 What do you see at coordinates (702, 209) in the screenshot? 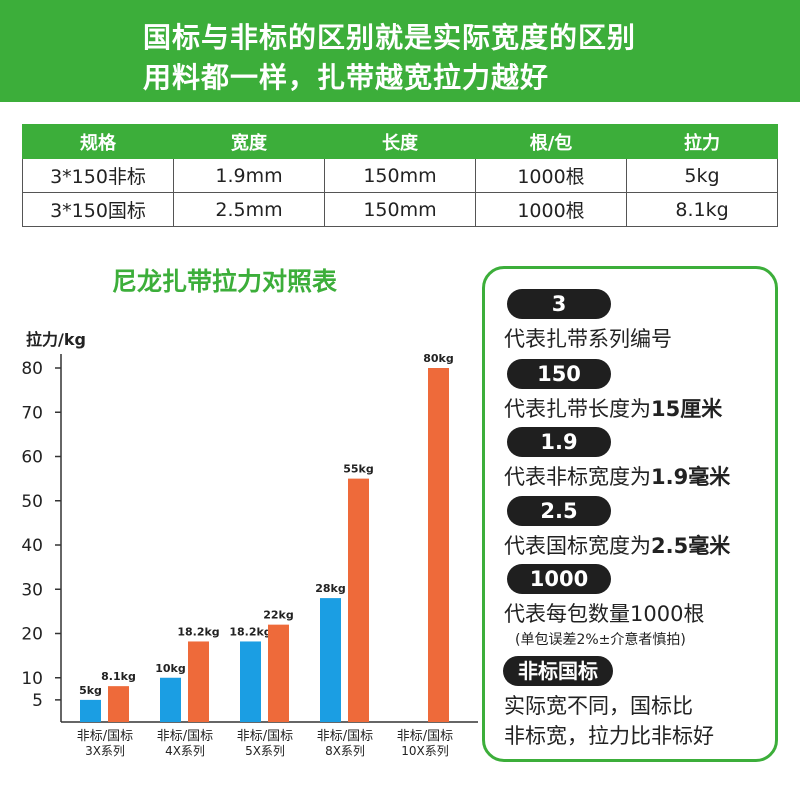
I see `table-cell: 8.1kg` at bounding box center [702, 209].